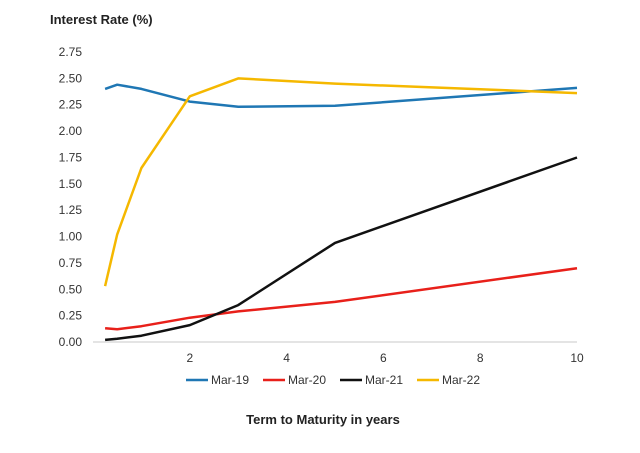  I want to click on legend: Mar-19 Mar-20 Mar-21 Mar-22, so click(333, 380).